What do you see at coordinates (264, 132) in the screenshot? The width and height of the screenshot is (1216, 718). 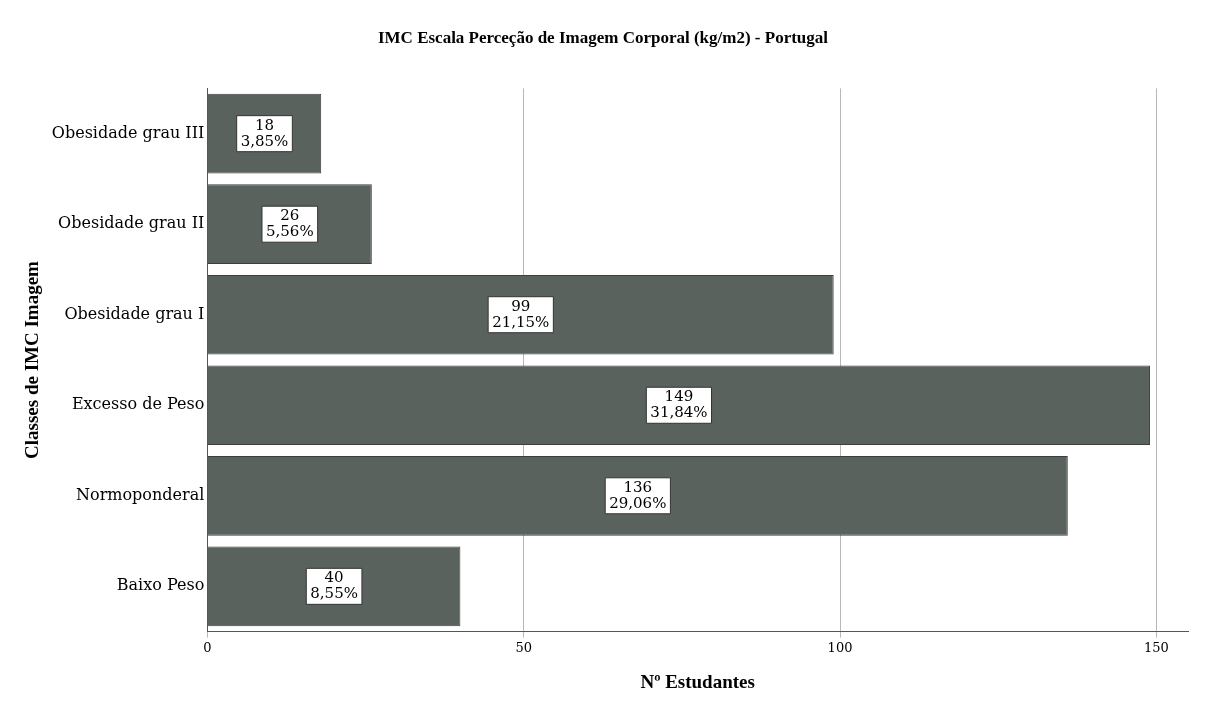 I see `data-label: 18 3,85%` at bounding box center [264, 132].